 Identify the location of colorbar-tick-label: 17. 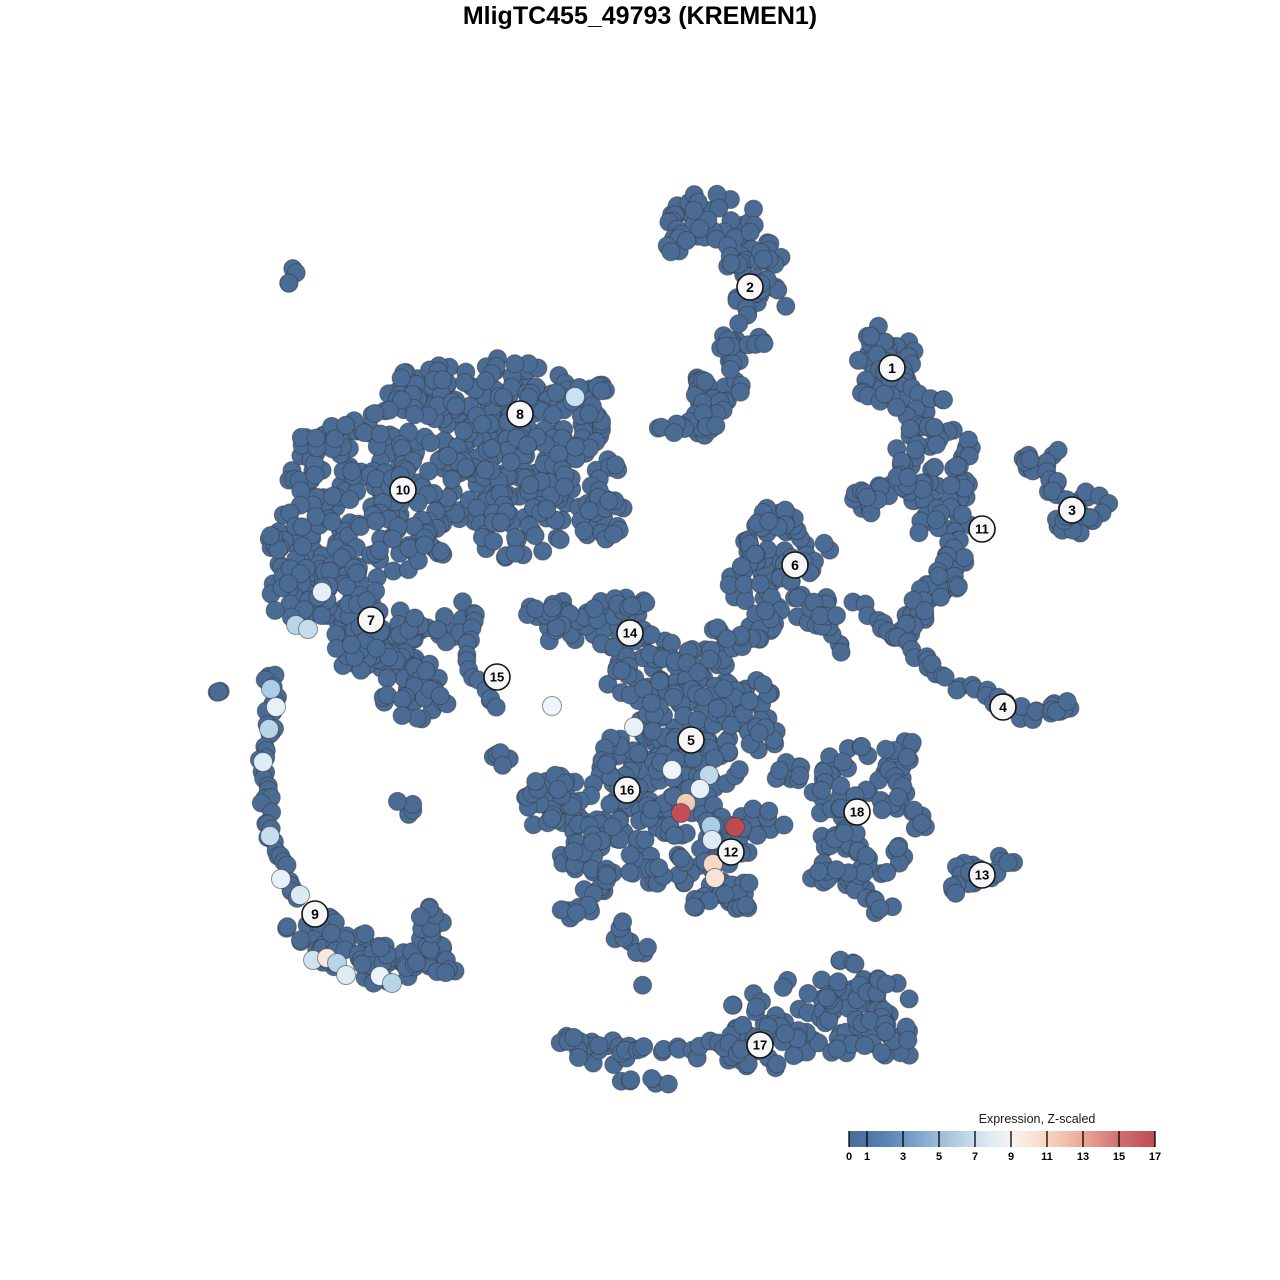
(1155, 1157).